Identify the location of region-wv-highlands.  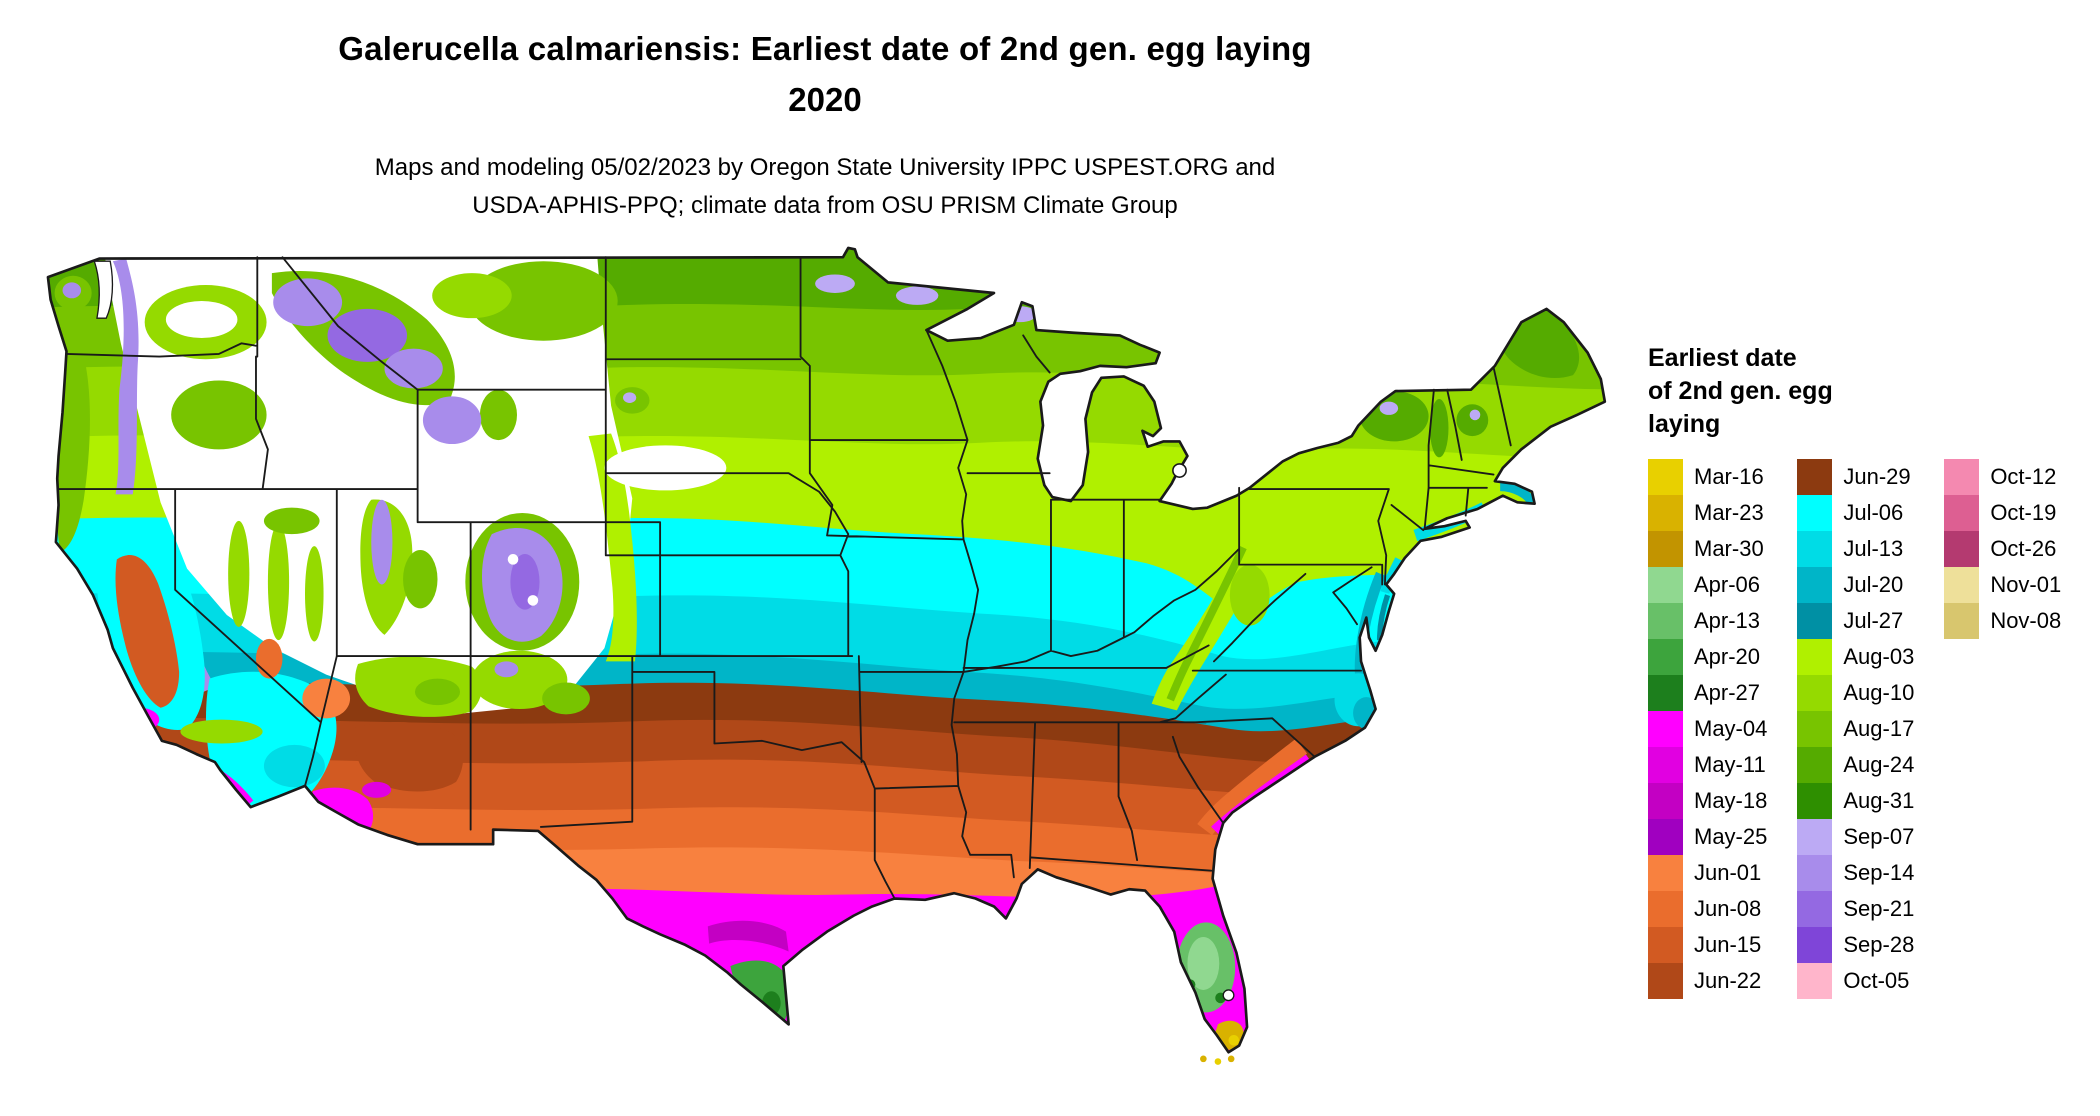
(1249, 595).